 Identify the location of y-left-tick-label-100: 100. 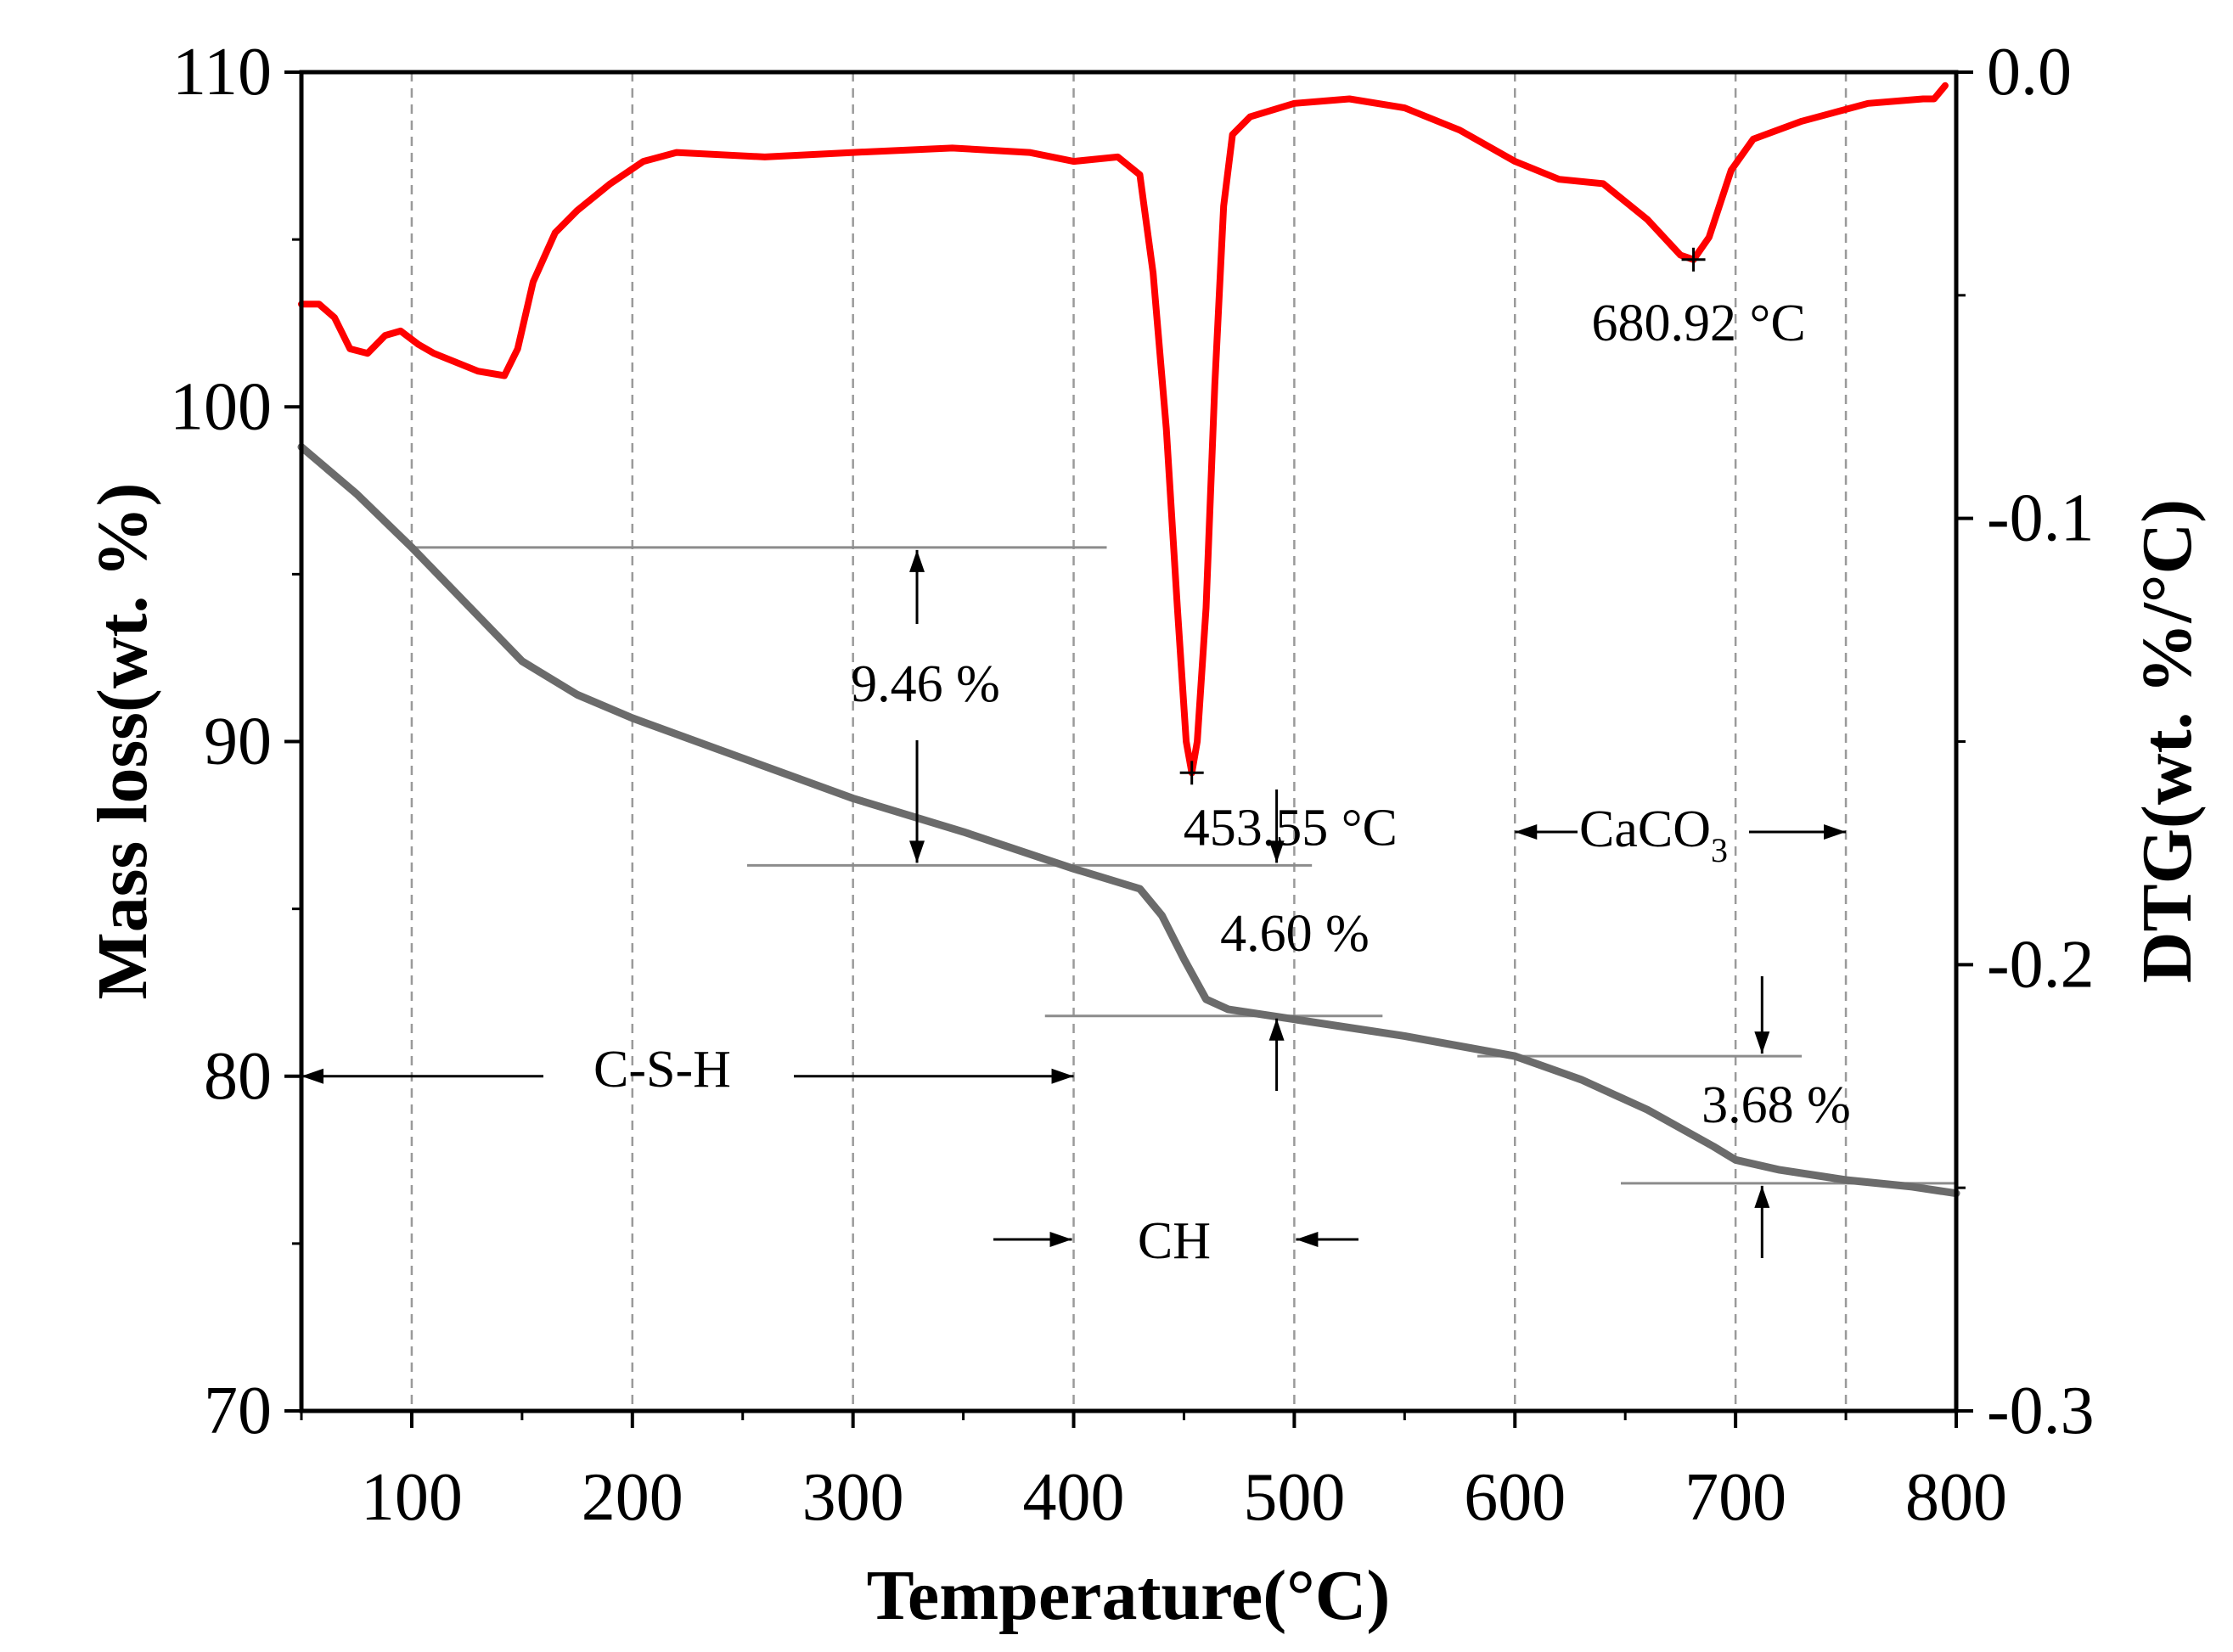
(221, 406).